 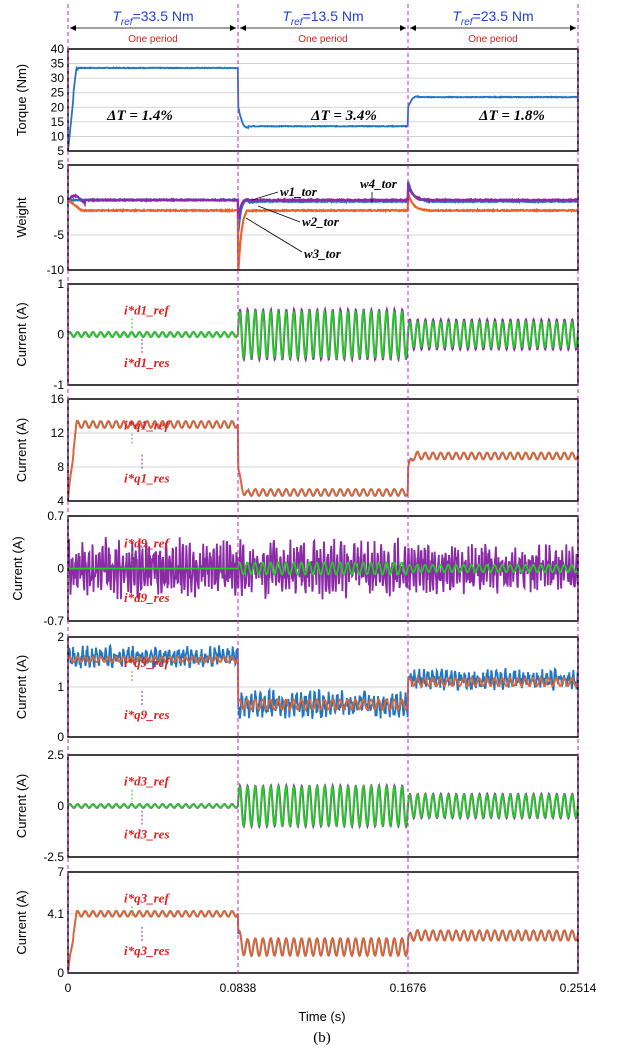 I want to click on y-tick-label: 7, so click(x=60, y=872).